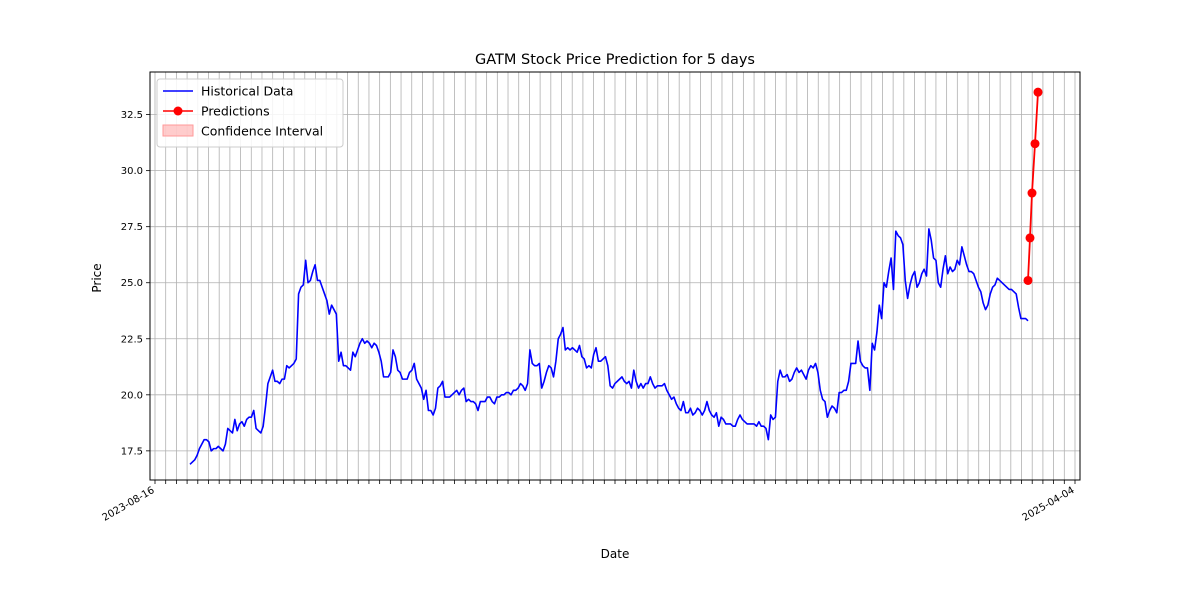  What do you see at coordinates (97, 277) in the screenshot?
I see `y-axis-label: Price` at bounding box center [97, 277].